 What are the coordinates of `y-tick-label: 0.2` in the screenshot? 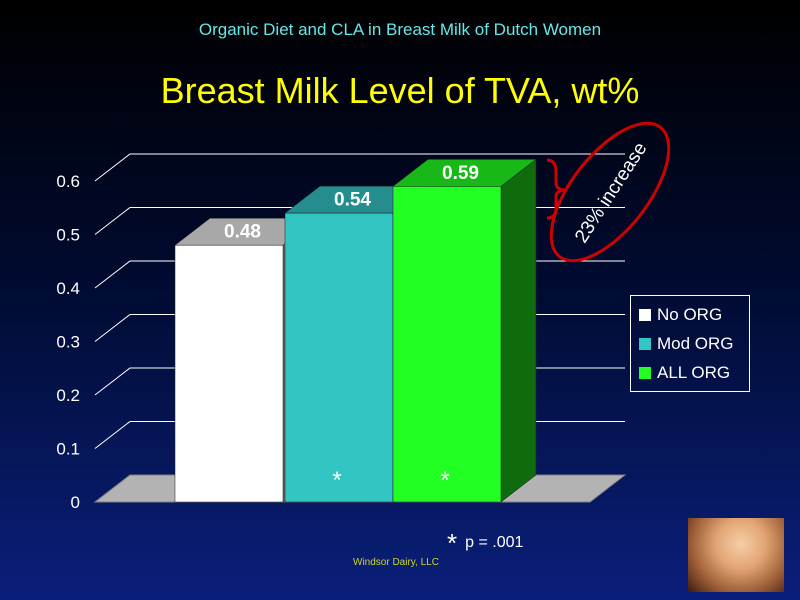 It's located at (68, 395).